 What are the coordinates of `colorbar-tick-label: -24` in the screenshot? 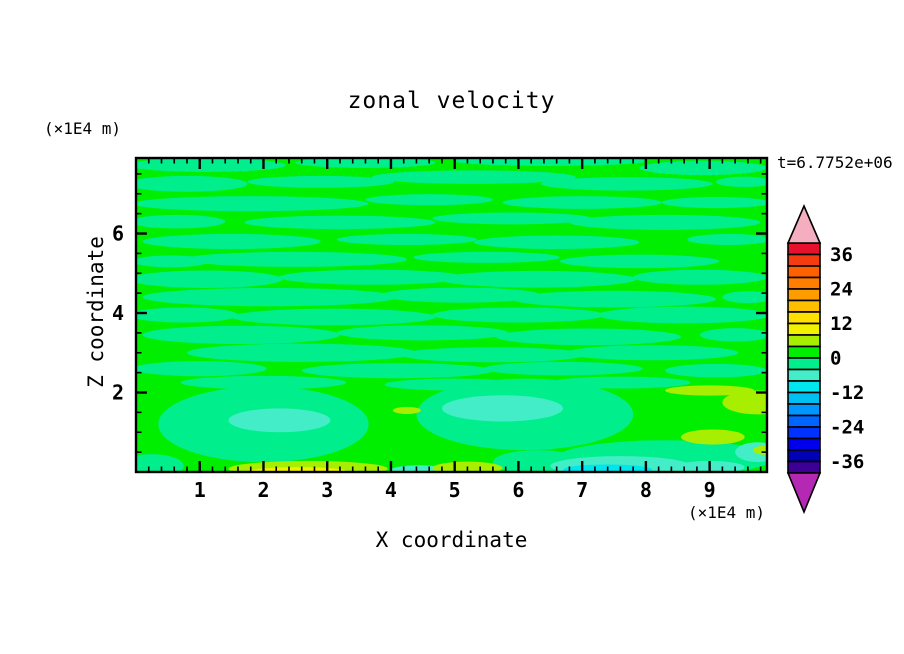 It's located at (847, 428).